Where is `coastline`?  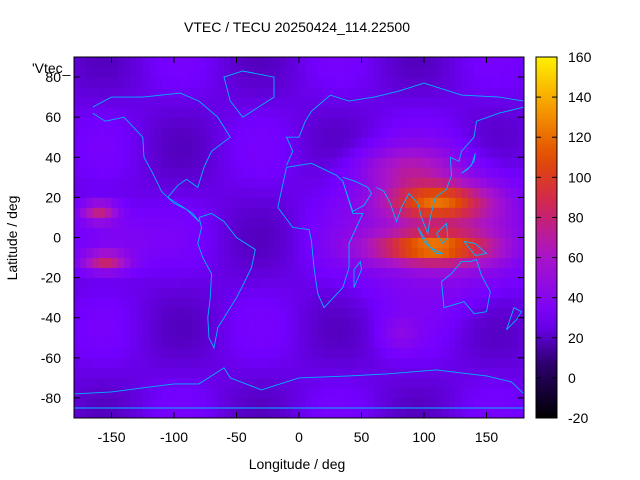 coastline is located at coordinates (161, 157).